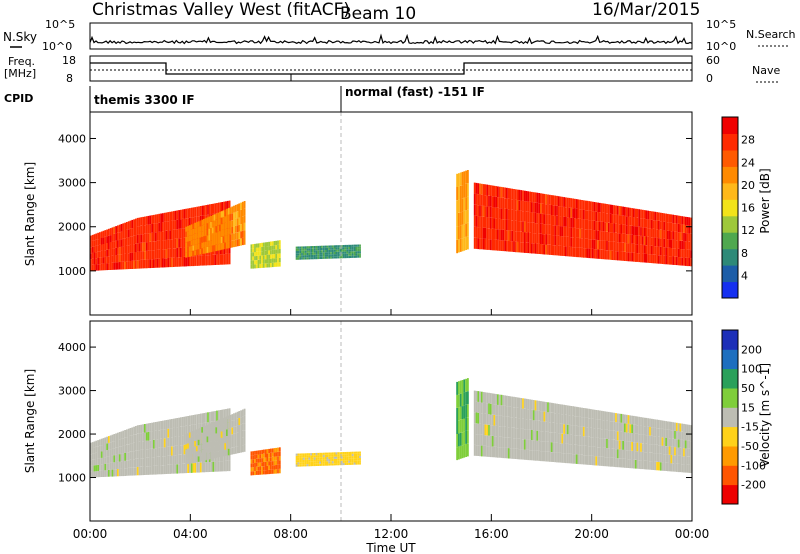  I want to click on power-colorbar-tick: 4, so click(744, 275).